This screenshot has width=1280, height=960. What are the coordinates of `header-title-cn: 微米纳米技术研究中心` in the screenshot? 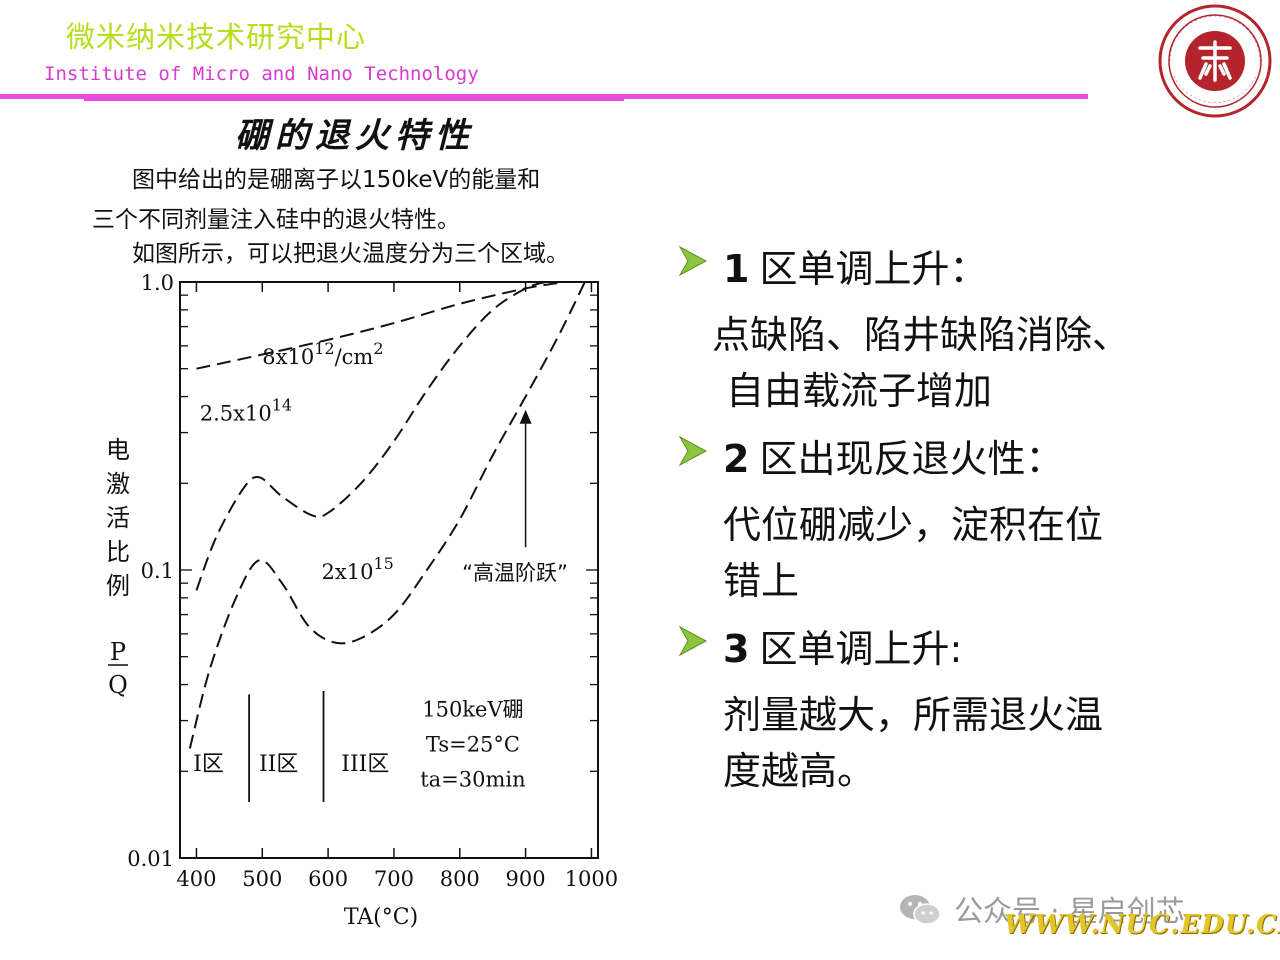 It's located at (216, 37).